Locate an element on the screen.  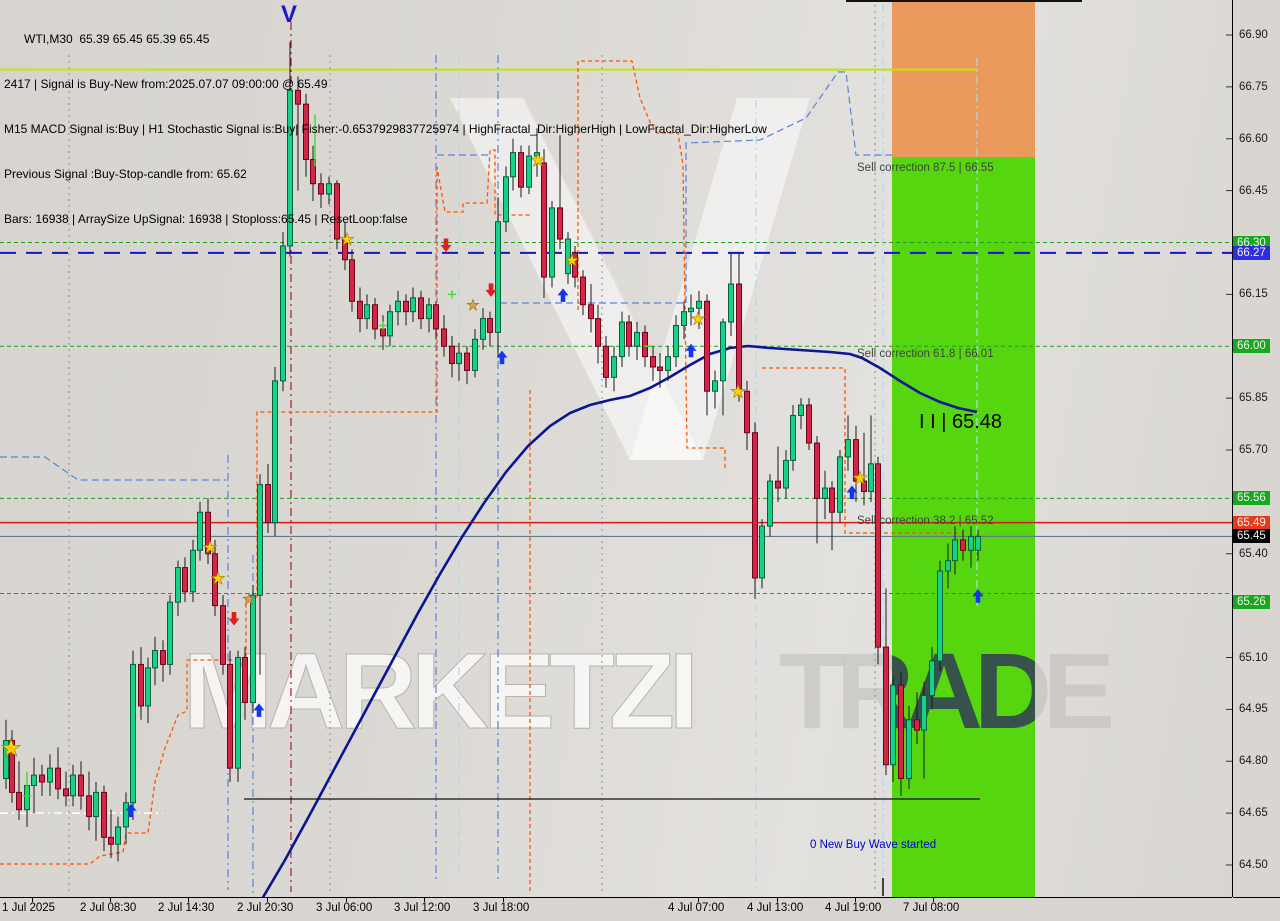
time-label: 4 Jul 19:00 is located at coordinates (853, 908).